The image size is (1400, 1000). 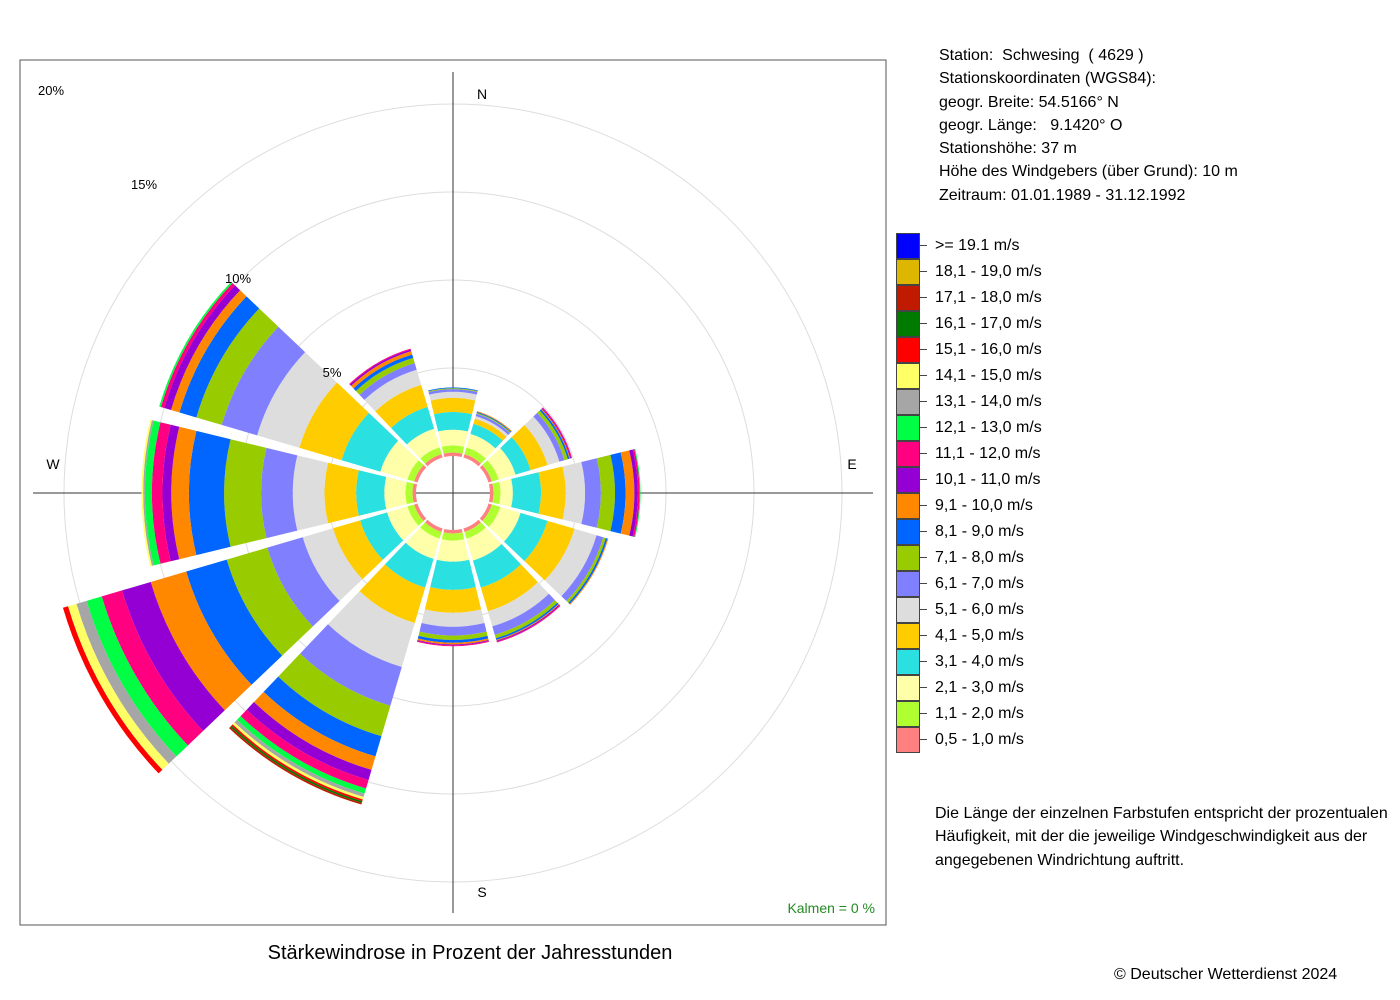 What do you see at coordinates (988, 349) in the screenshot?
I see `legend-label: 15,1 - 16,0 m/s` at bounding box center [988, 349].